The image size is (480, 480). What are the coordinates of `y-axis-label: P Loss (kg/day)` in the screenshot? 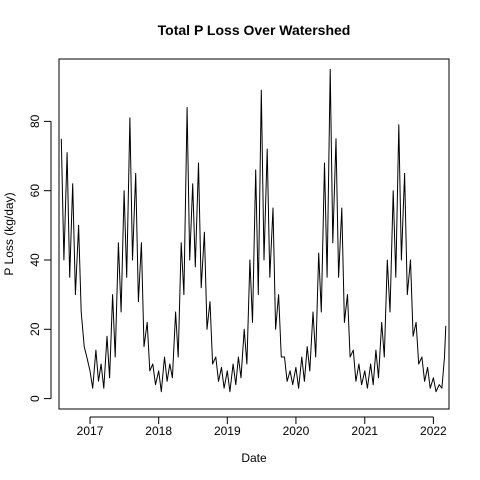 It's located at (9, 233).